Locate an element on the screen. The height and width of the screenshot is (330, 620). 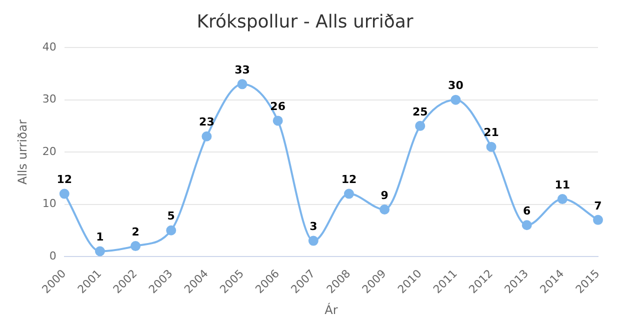
y-tick-label: 0 is located at coordinates (52, 255).